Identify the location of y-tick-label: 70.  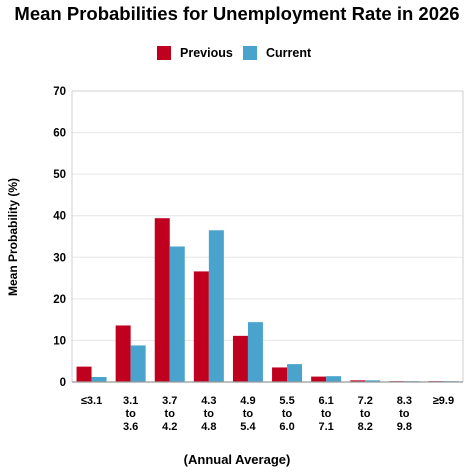
(59, 92).